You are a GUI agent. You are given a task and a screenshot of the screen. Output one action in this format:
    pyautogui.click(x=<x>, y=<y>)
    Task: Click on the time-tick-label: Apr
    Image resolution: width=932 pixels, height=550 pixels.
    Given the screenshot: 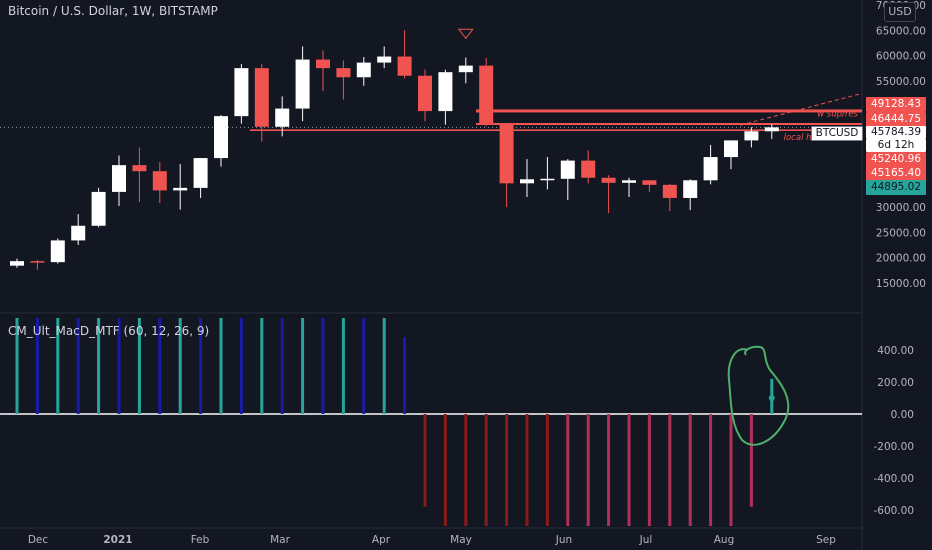 What is the action you would take?
    pyautogui.click(x=381, y=540)
    